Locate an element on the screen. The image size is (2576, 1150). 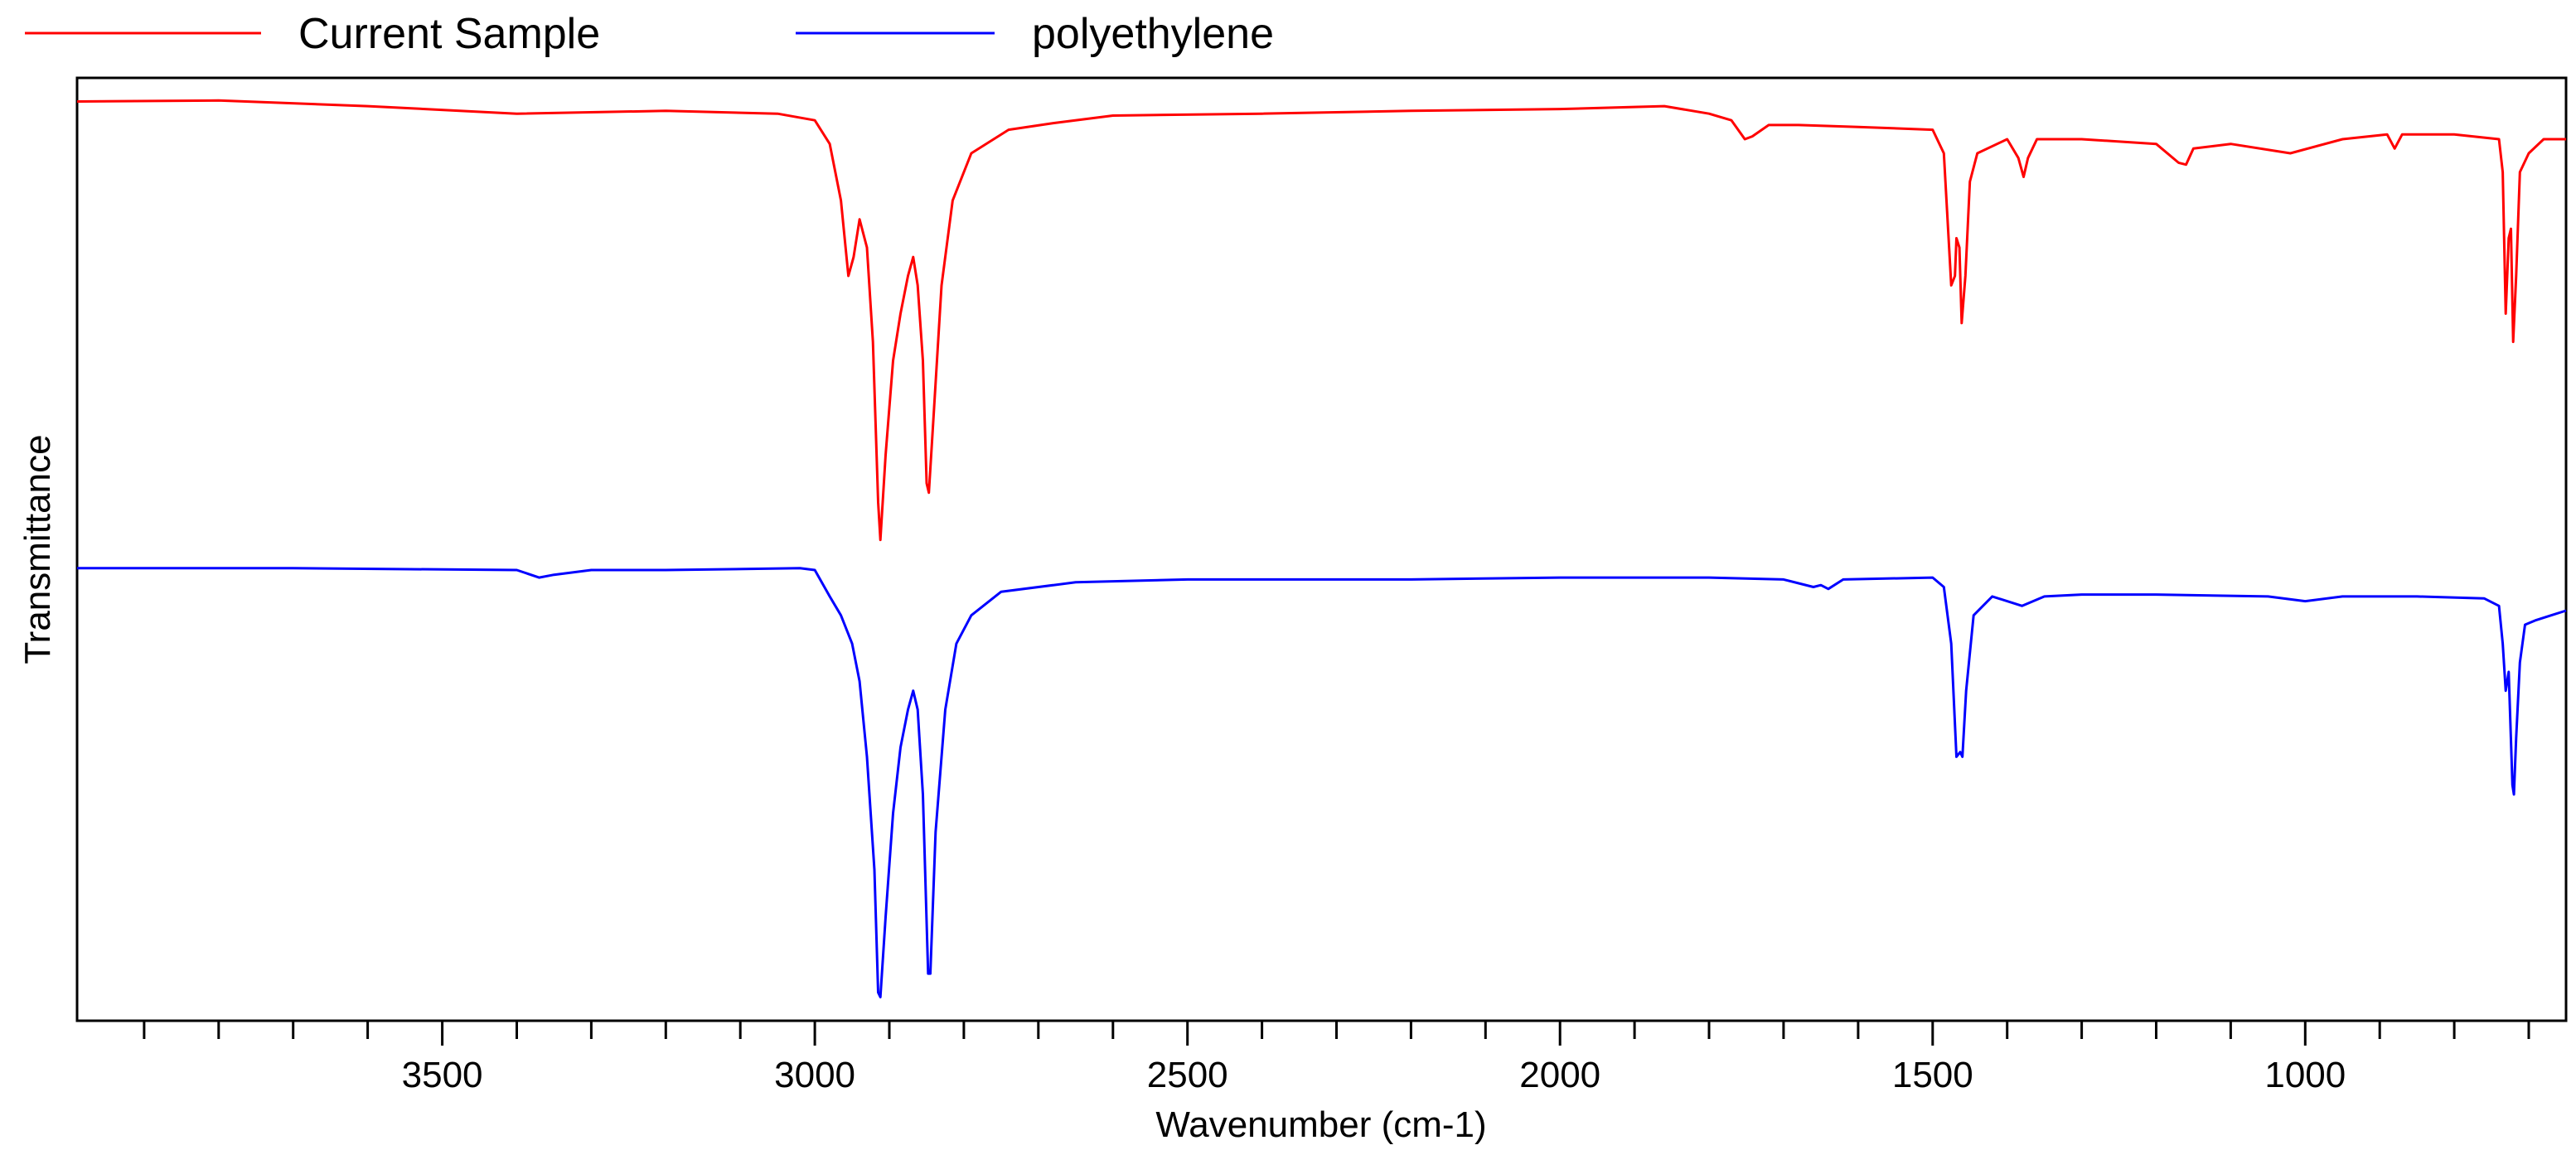
x-tick-label-3500: 3500 is located at coordinates (442, 1075).